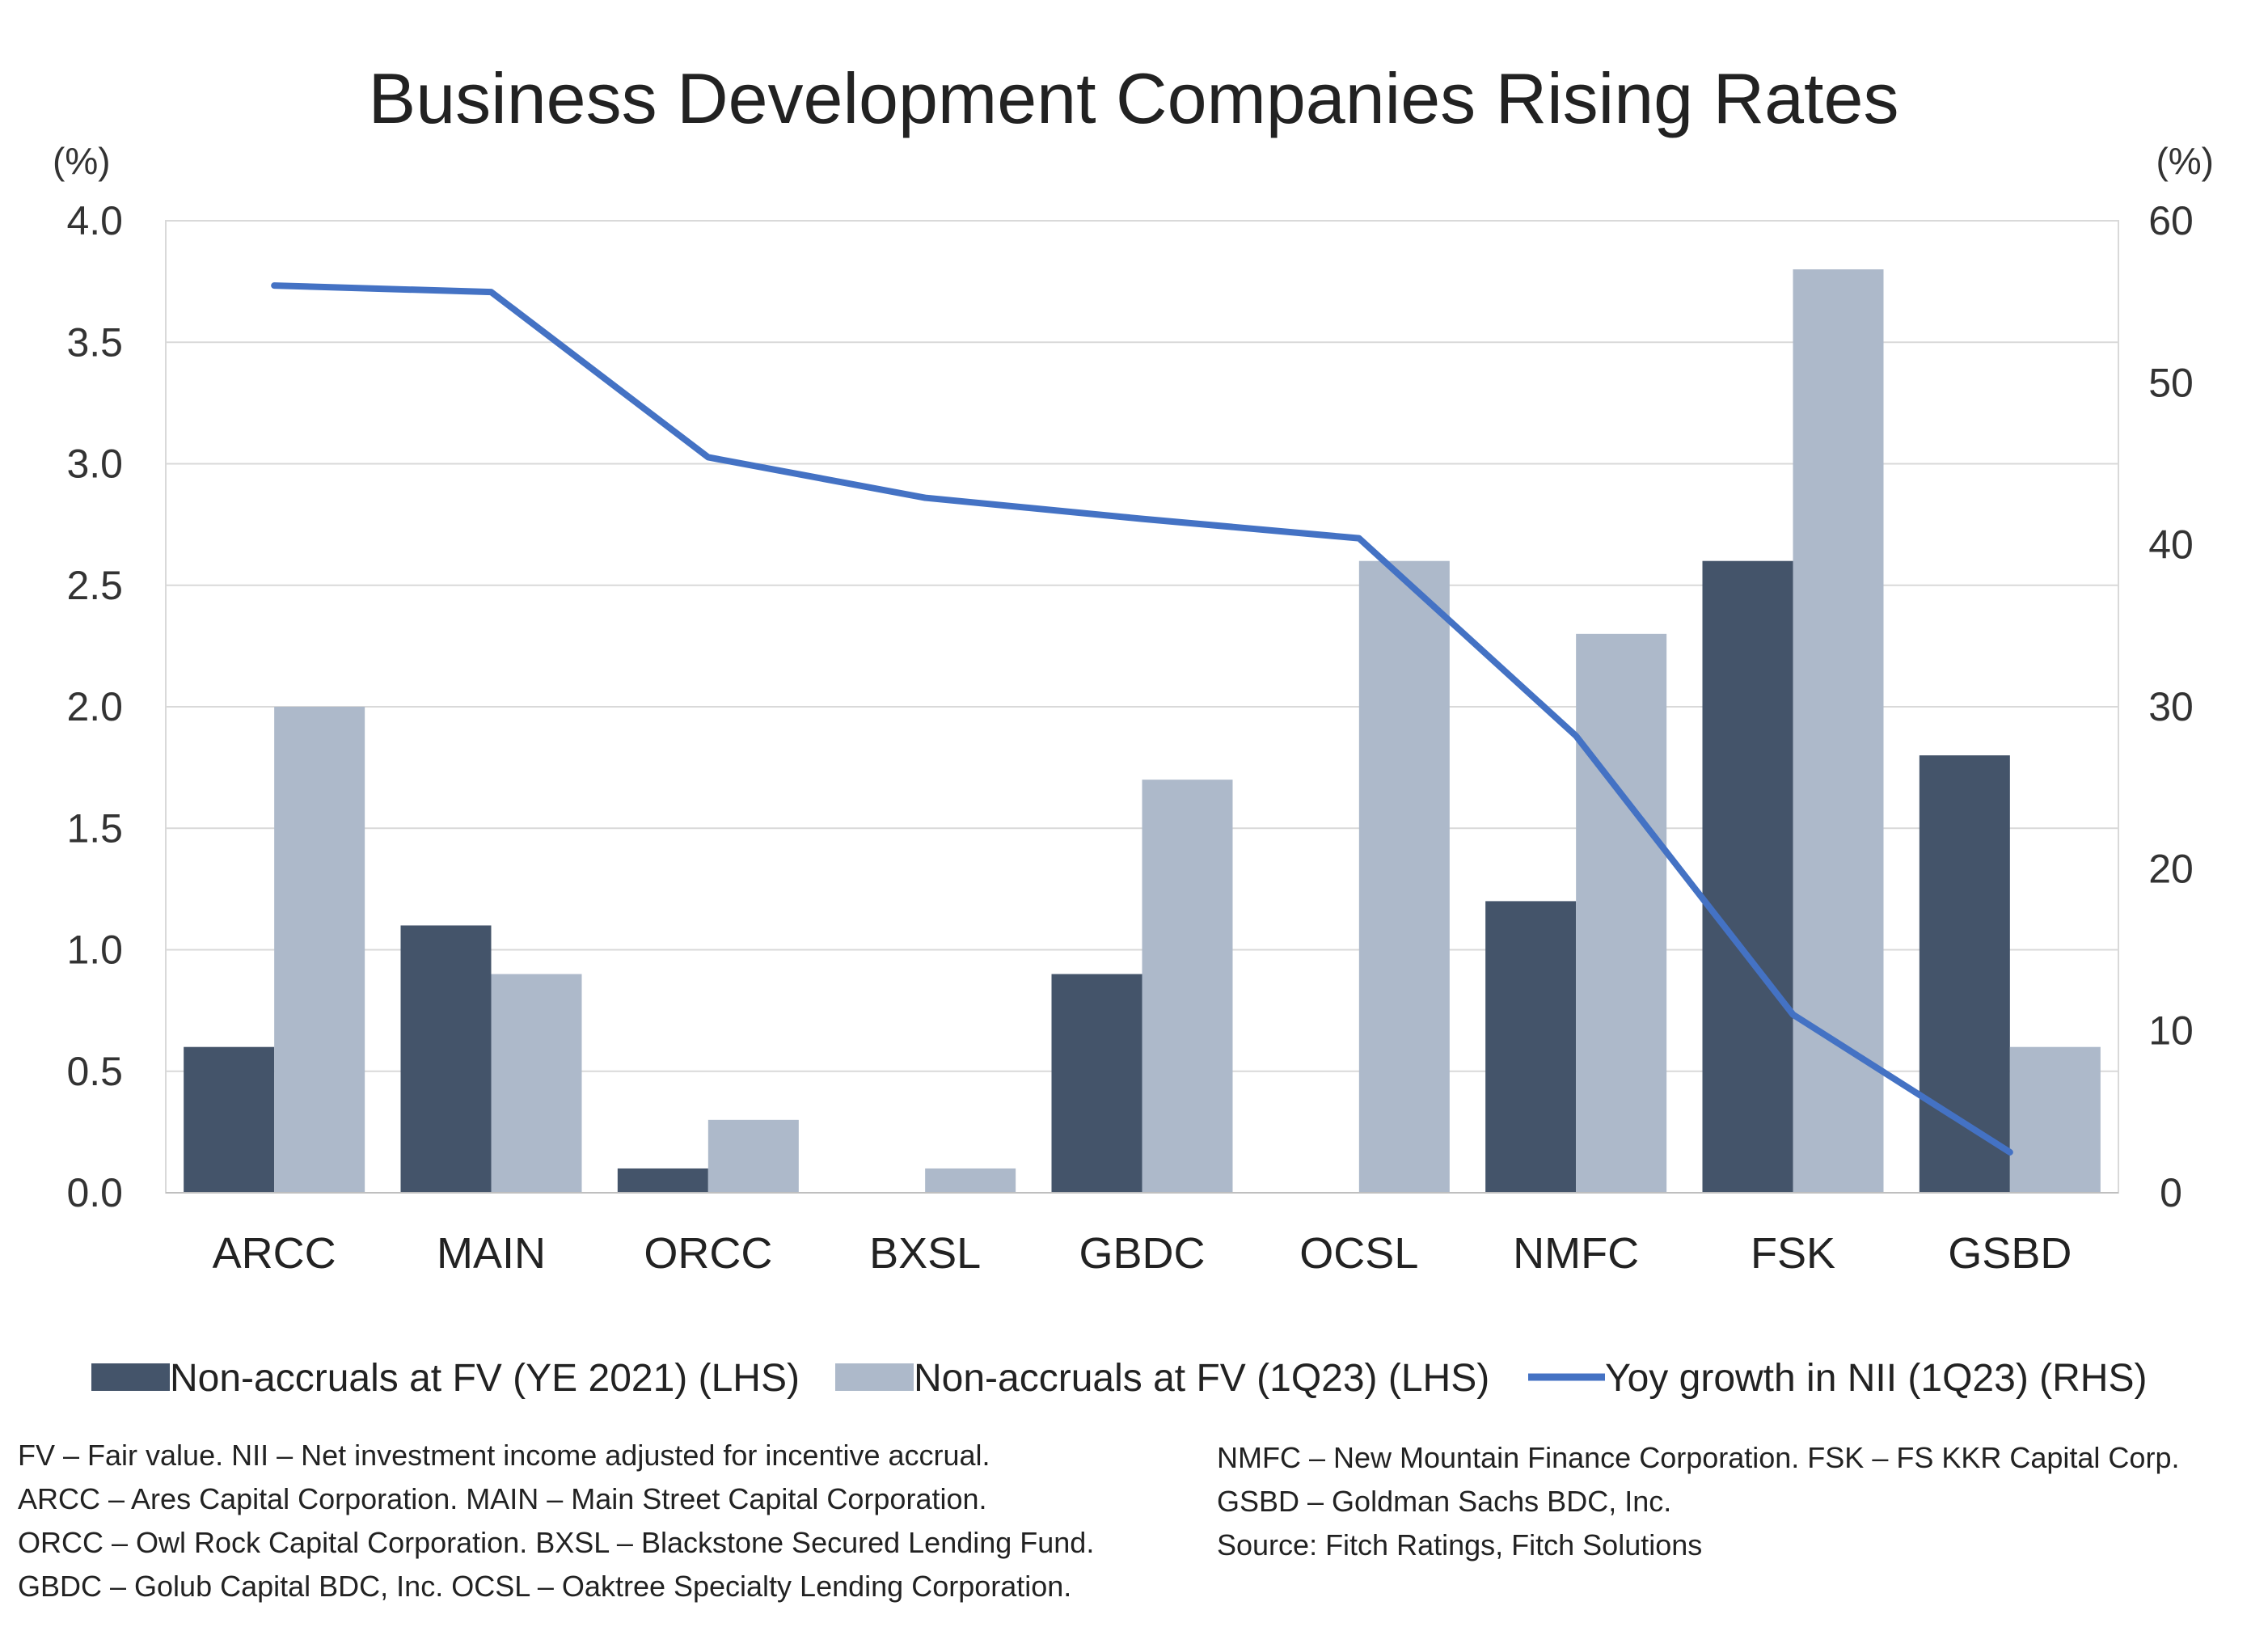  What do you see at coordinates (82, 161) in the screenshot?
I see `left-axis-unit: (%)` at bounding box center [82, 161].